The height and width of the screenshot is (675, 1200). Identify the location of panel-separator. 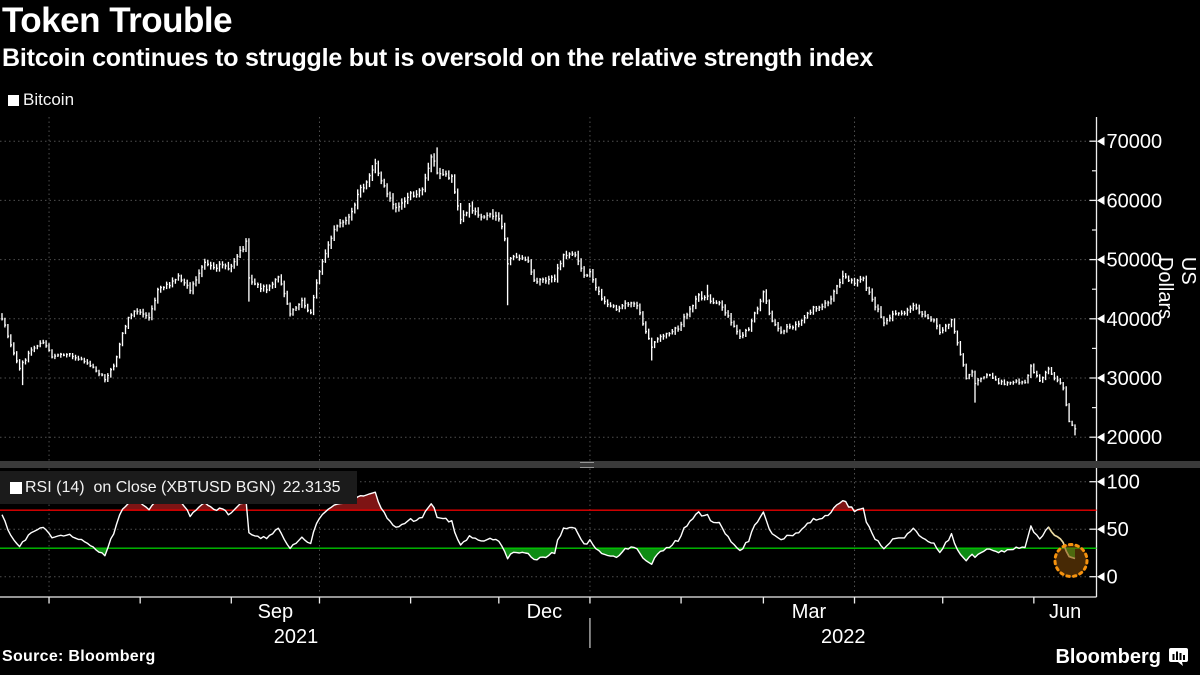
(600, 464).